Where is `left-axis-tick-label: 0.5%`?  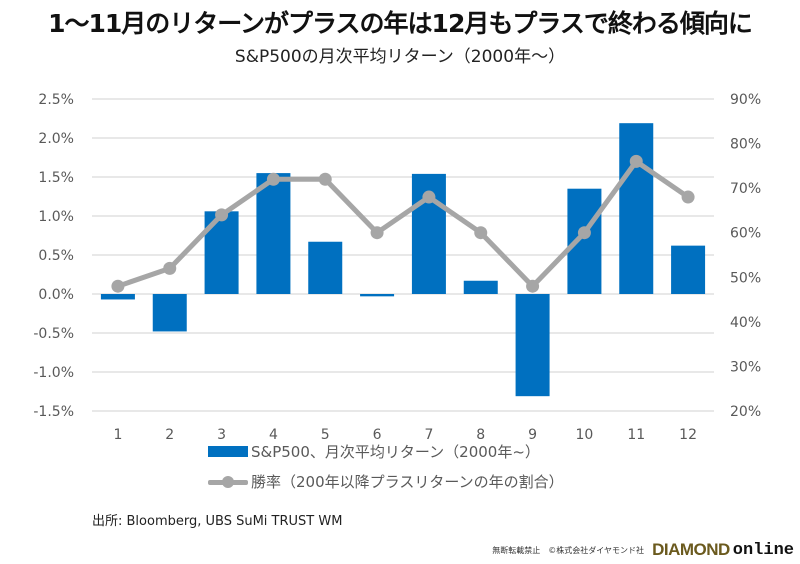
left-axis-tick-label: 0.5% is located at coordinates (56, 256).